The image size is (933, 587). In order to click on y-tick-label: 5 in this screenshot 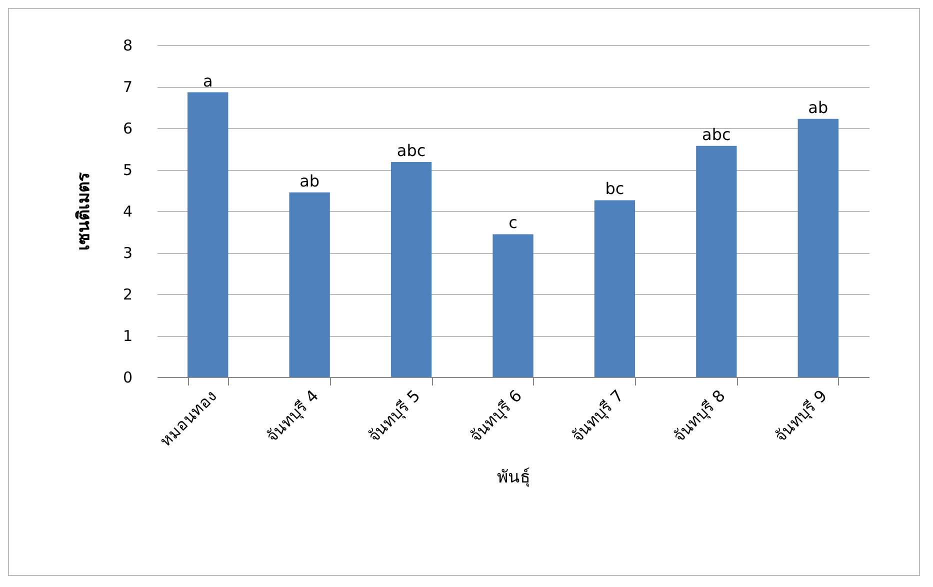, I will do `click(127, 170)`.